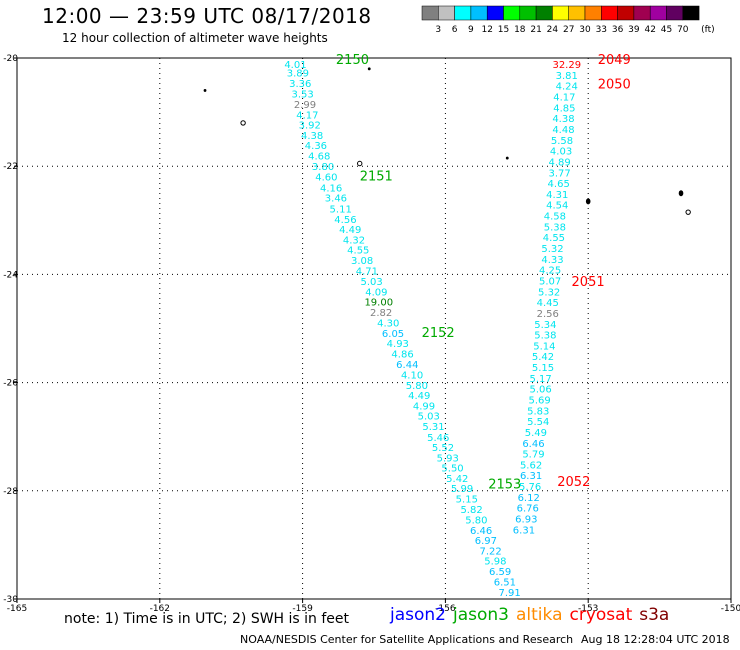 Image resolution: width=740 pixels, height=650 pixels. Describe the element at coordinates (544, 346) in the screenshot. I see `swh-value-label: 5.14` at that location.